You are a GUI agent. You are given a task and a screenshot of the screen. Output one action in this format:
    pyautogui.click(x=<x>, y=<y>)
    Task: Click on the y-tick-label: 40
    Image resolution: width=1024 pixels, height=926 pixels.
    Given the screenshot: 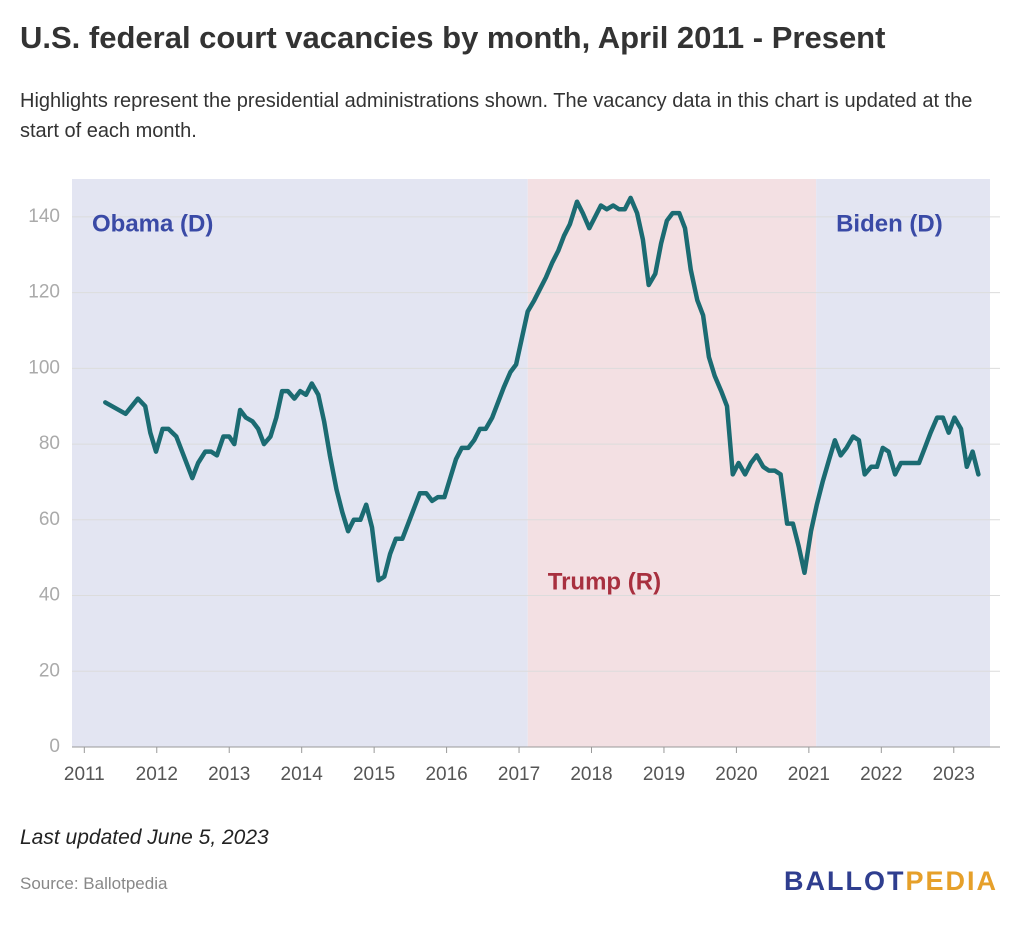 What is the action you would take?
    pyautogui.click(x=49, y=595)
    